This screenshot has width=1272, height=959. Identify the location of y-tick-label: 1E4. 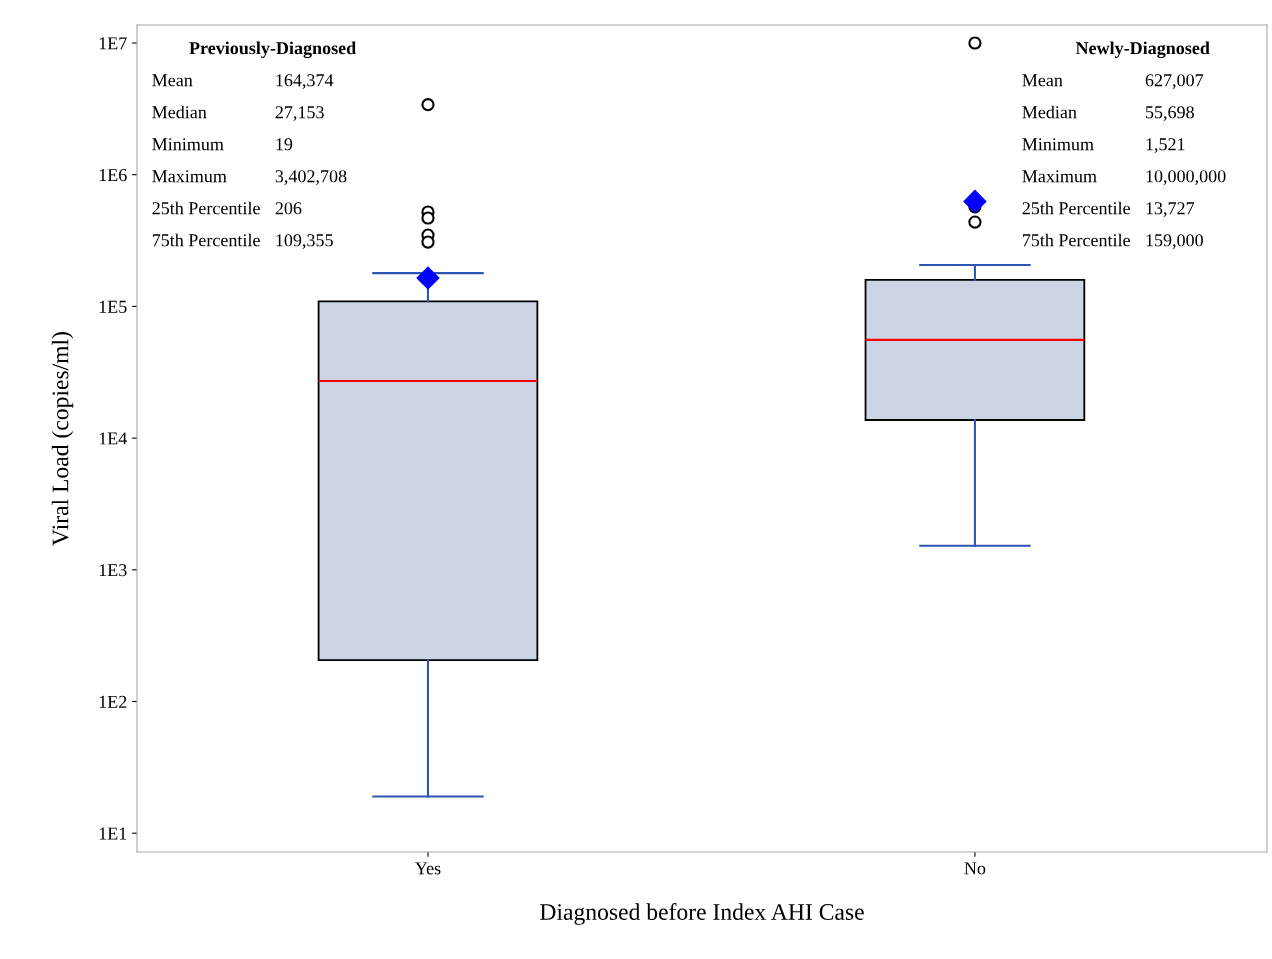
(113, 438).